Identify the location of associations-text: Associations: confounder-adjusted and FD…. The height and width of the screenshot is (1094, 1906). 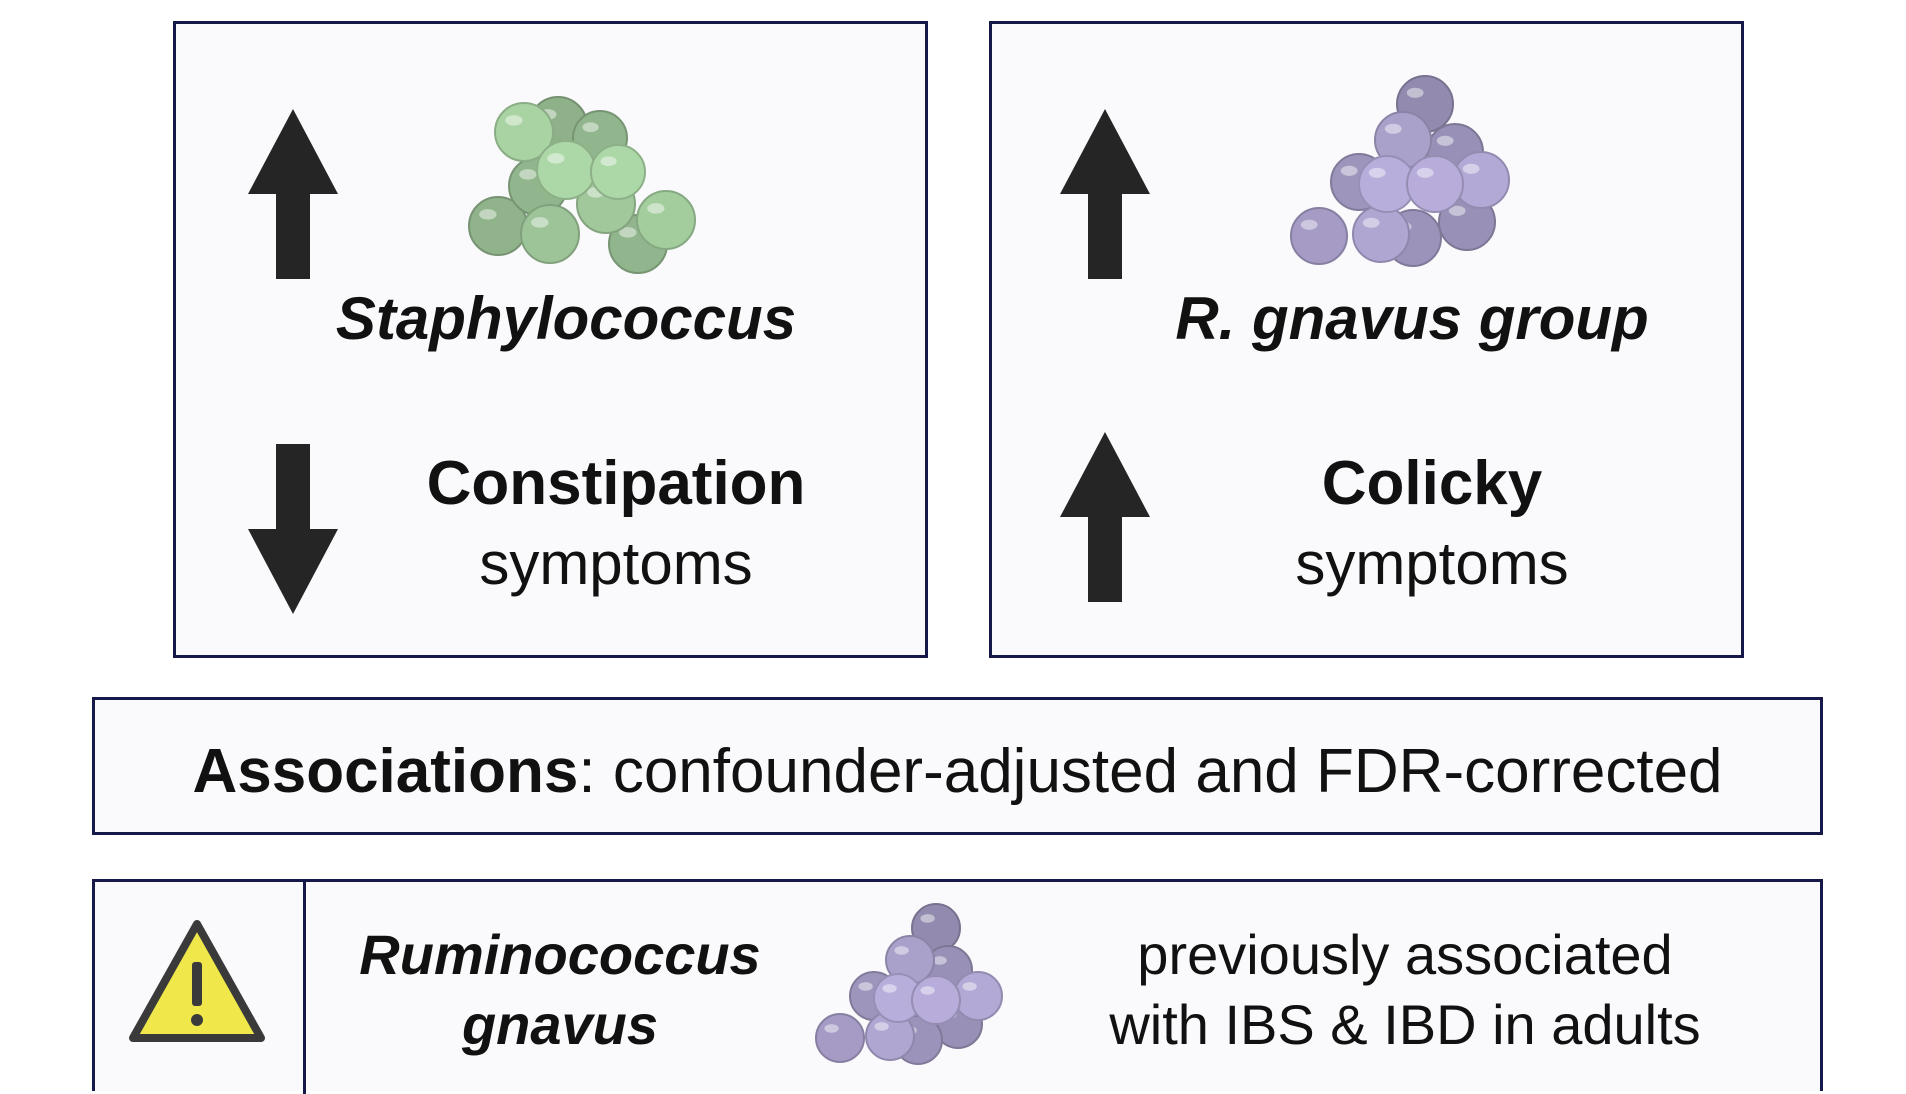
(957, 771).